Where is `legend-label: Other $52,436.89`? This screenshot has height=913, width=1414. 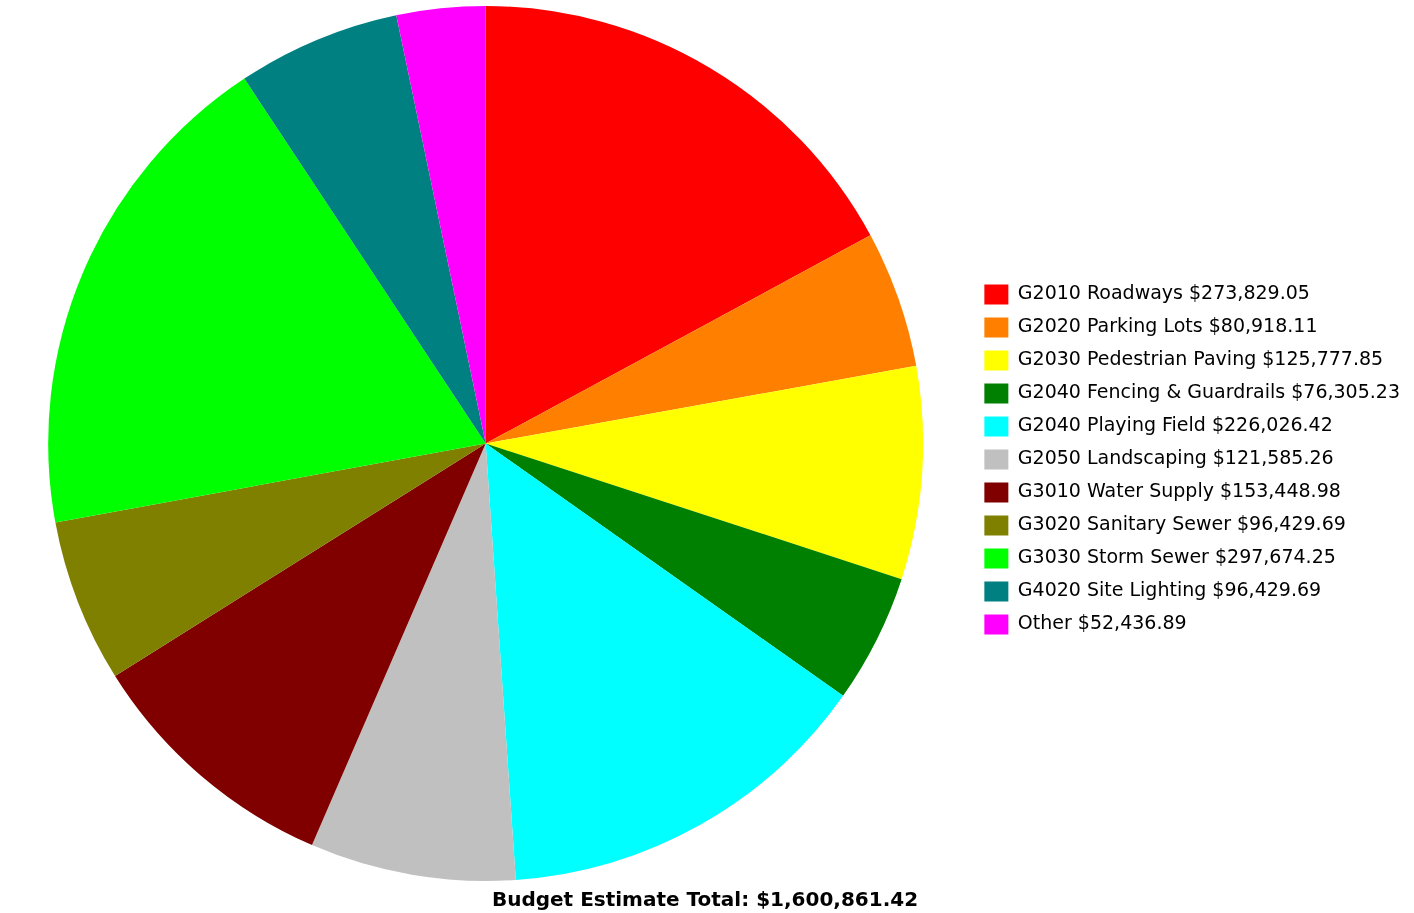
legend-label: Other $52,436.89 is located at coordinates (1102, 622).